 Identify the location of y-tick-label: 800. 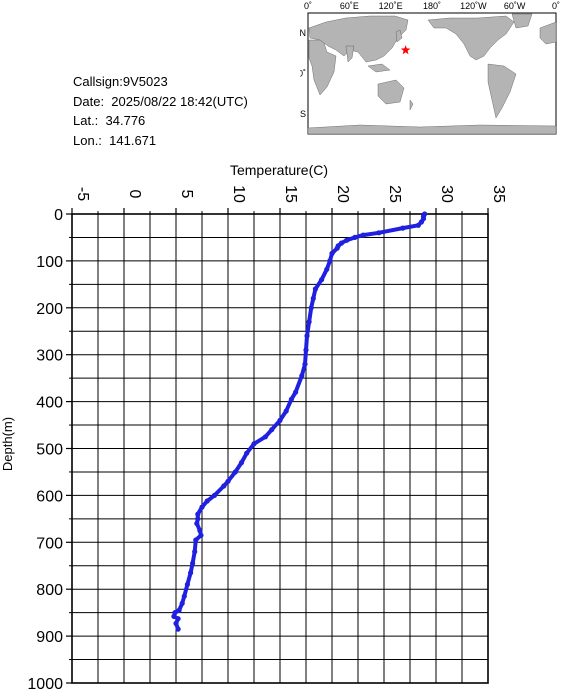
(49, 590).